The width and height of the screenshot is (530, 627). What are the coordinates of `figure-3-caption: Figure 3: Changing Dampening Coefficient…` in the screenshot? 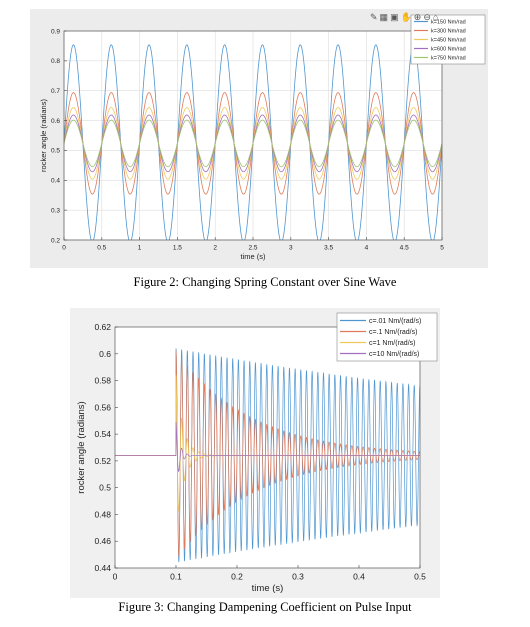 It's located at (265, 607).